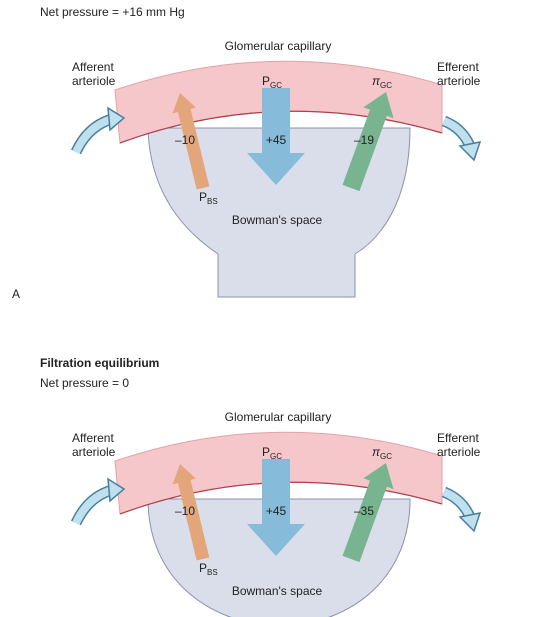  Describe the element at coordinates (112, 12) in the screenshot. I see `net-pressure: Net pressure = +16 mm Hg` at that location.